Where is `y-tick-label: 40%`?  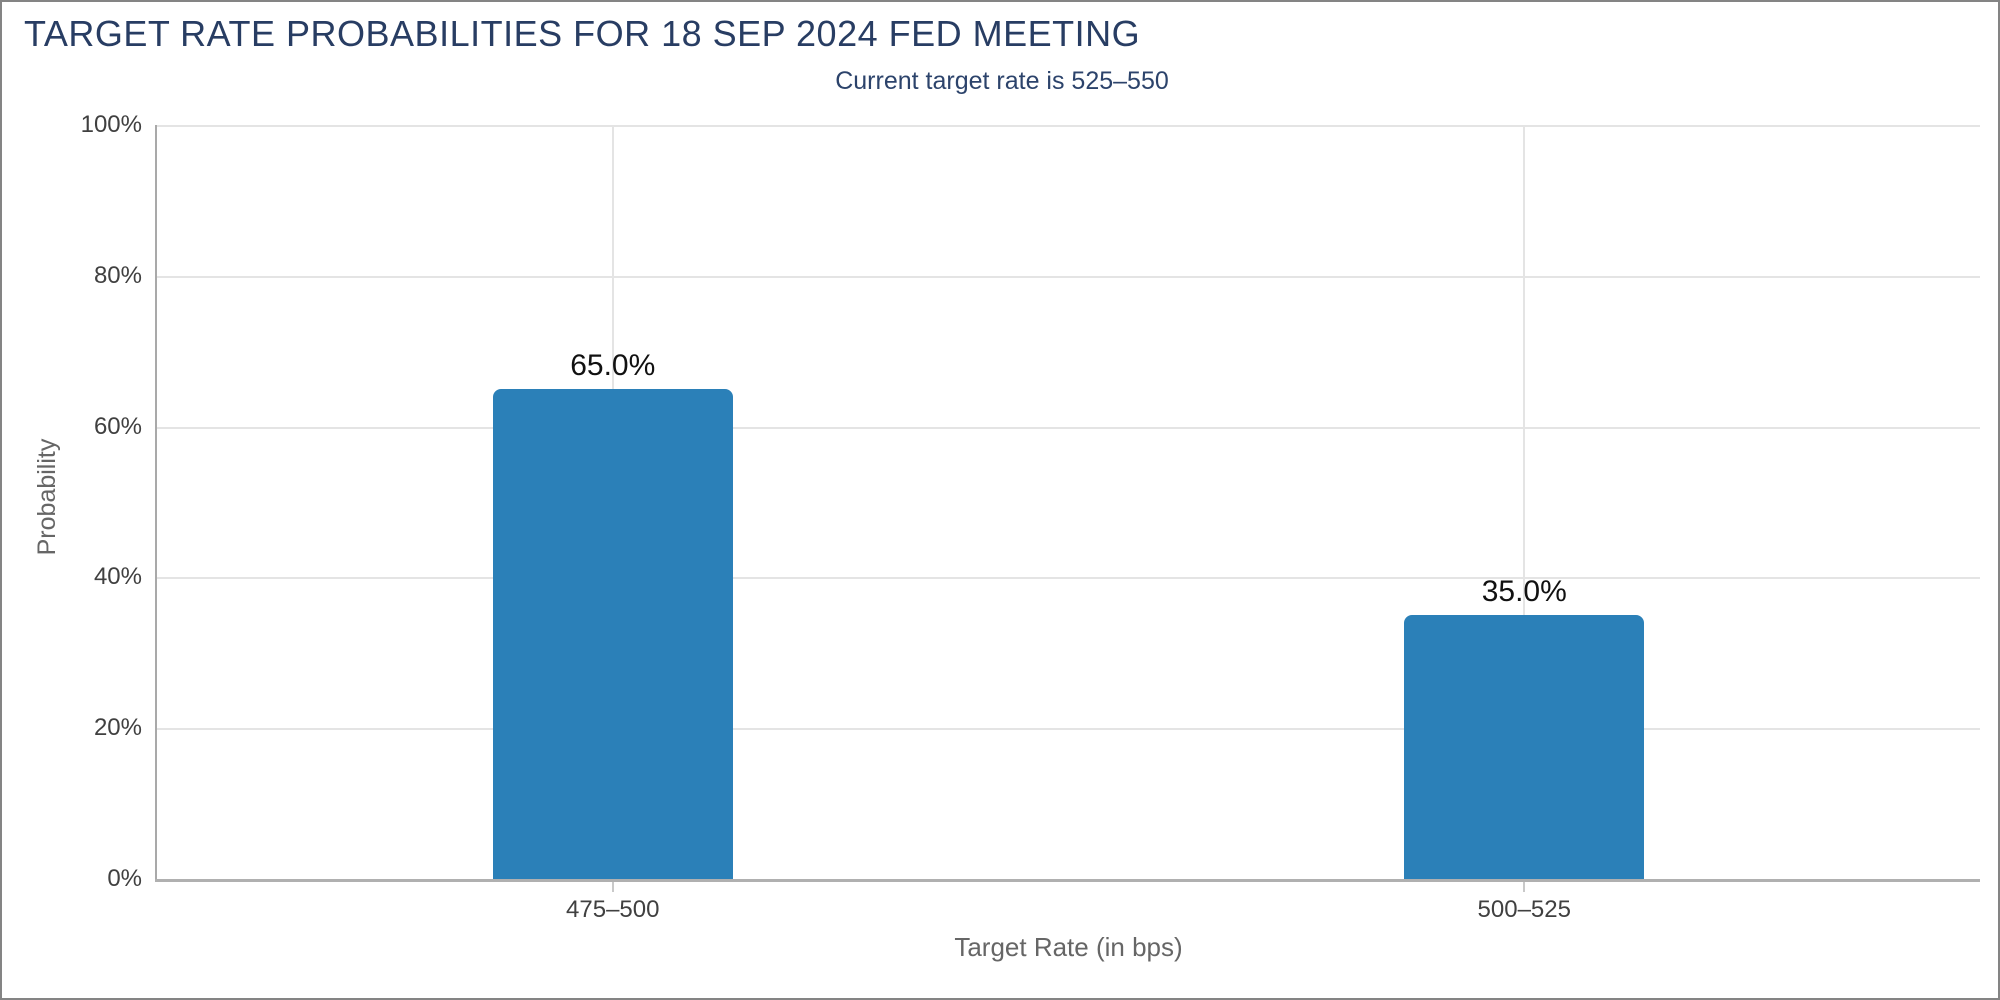
y-tick-label: 40% is located at coordinates (117, 577).